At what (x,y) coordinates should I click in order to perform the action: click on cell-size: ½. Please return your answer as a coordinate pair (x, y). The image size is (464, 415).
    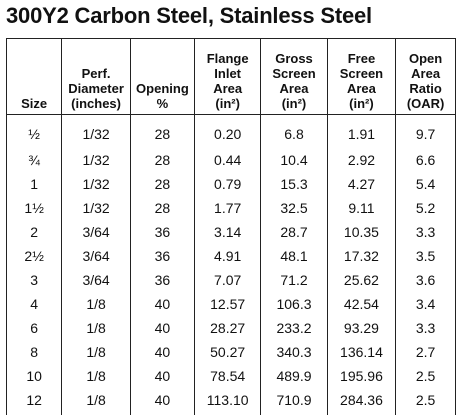
    Looking at the image, I should click on (34, 132).